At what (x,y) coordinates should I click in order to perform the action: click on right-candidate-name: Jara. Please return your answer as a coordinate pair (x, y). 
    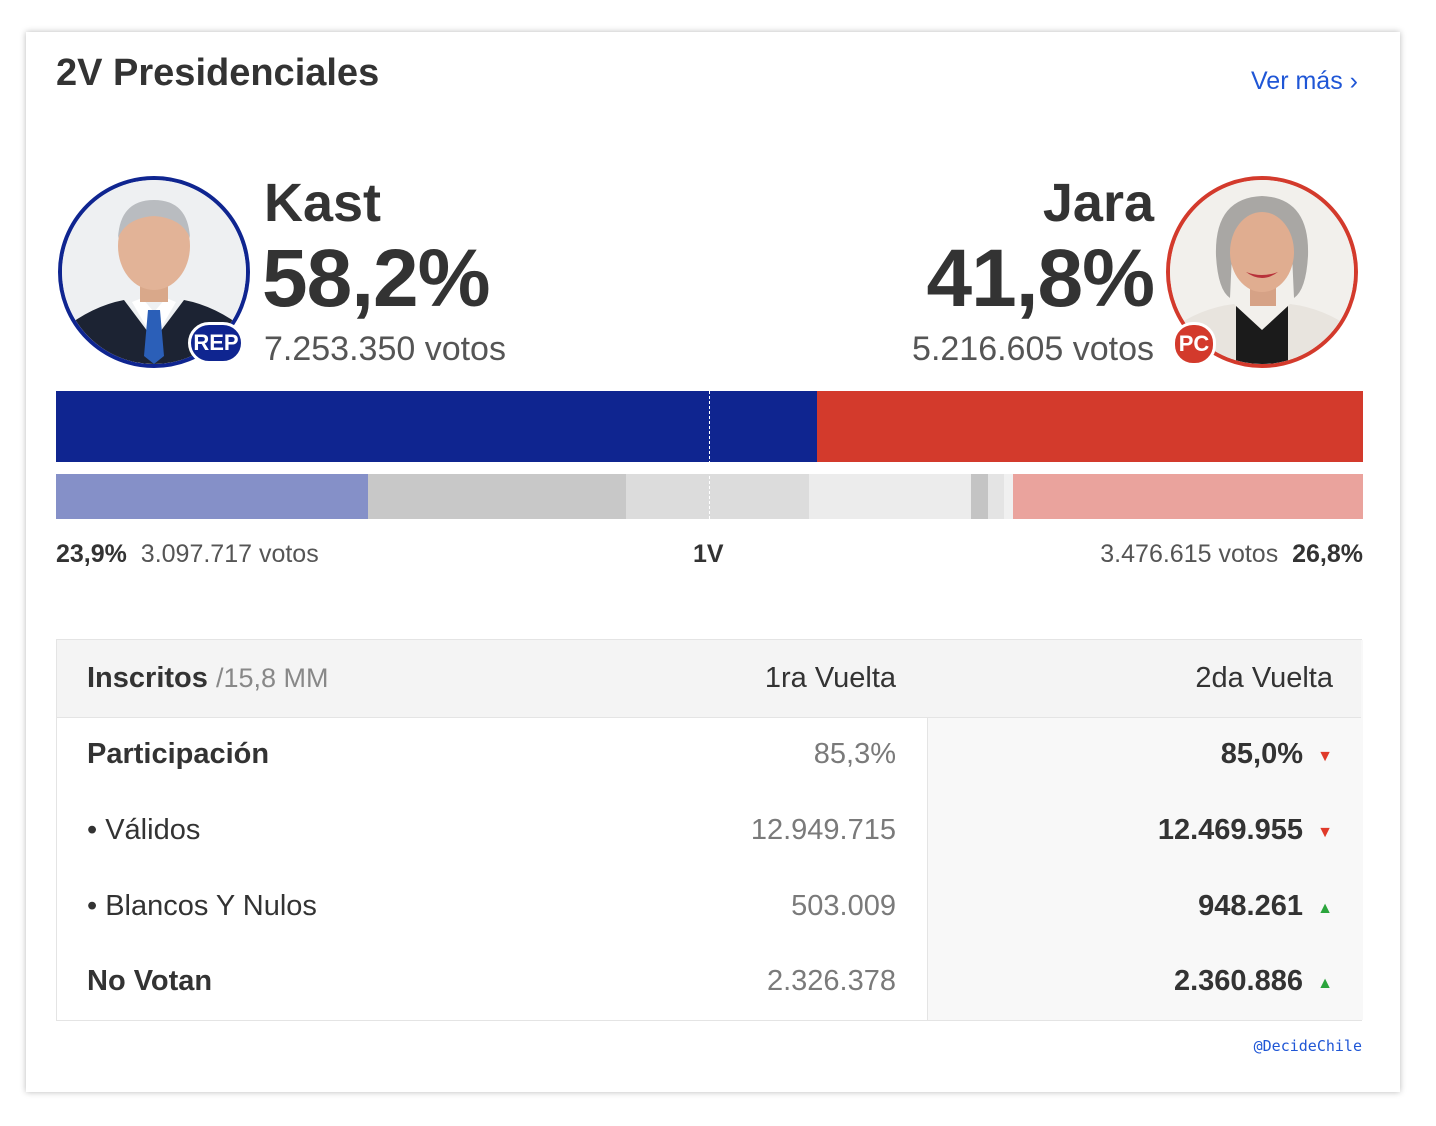
    Looking at the image, I should click on (1098, 203).